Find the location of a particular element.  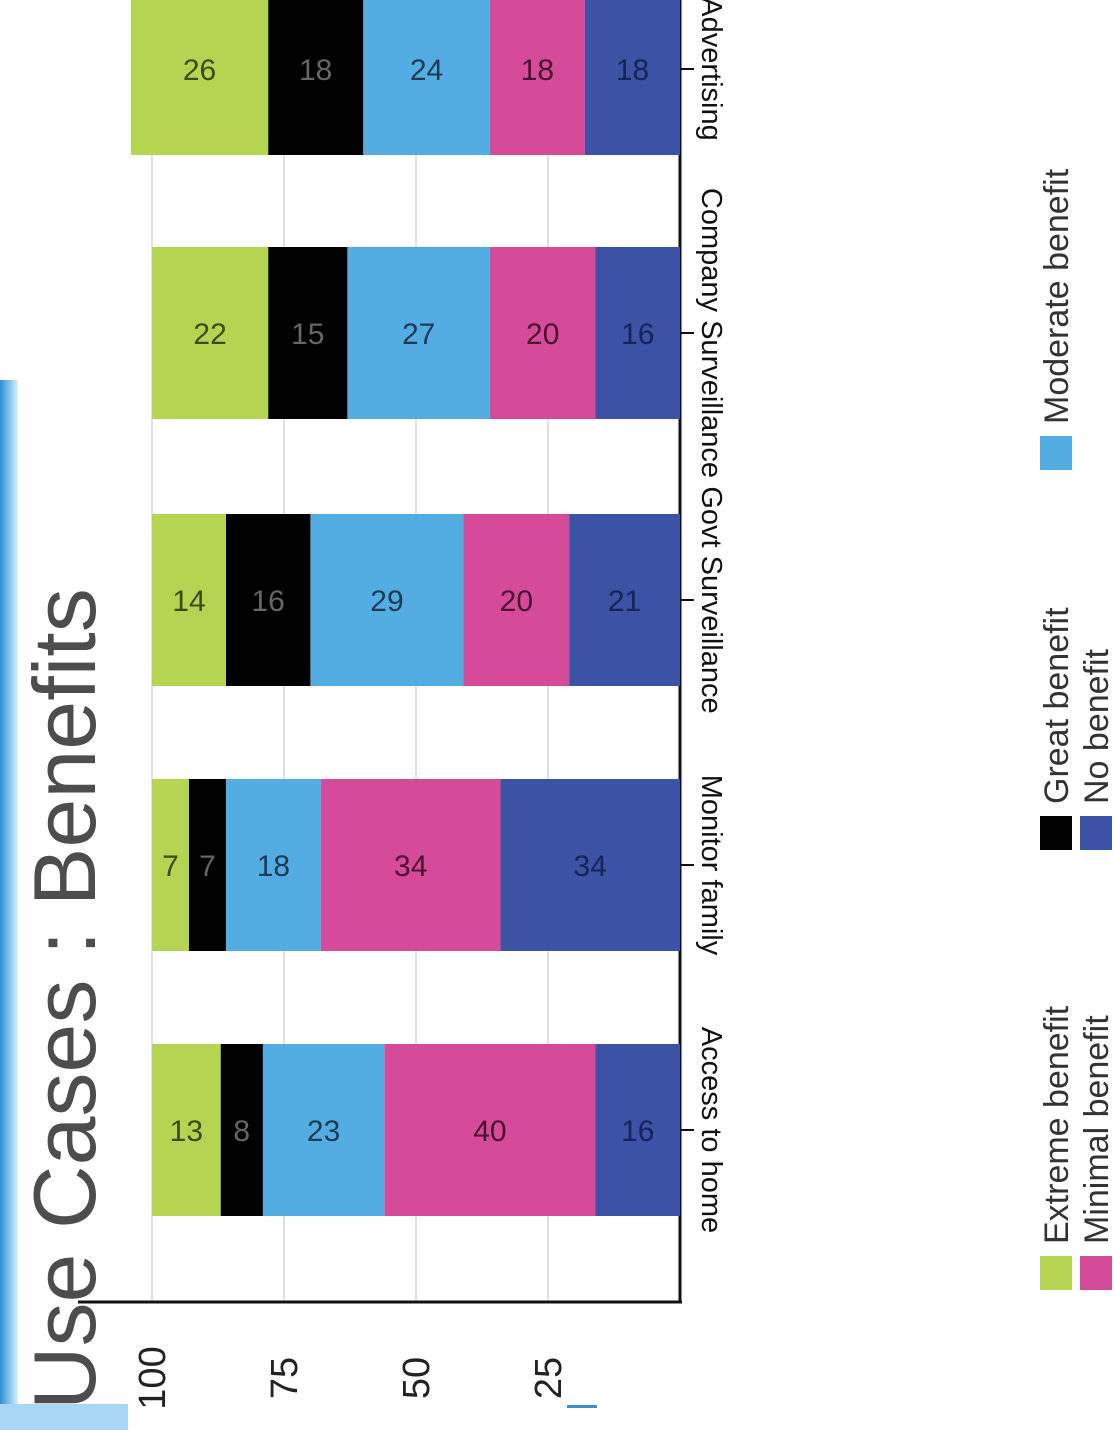

slide-title: Use Cases : Benefits is located at coordinates (64, 999).